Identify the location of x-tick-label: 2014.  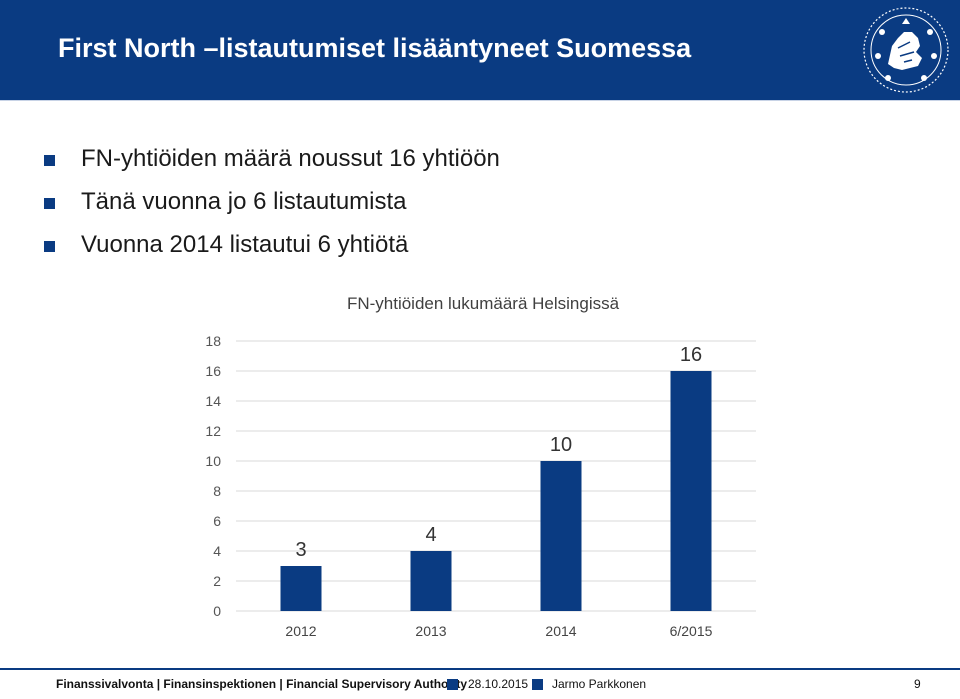
(560, 631).